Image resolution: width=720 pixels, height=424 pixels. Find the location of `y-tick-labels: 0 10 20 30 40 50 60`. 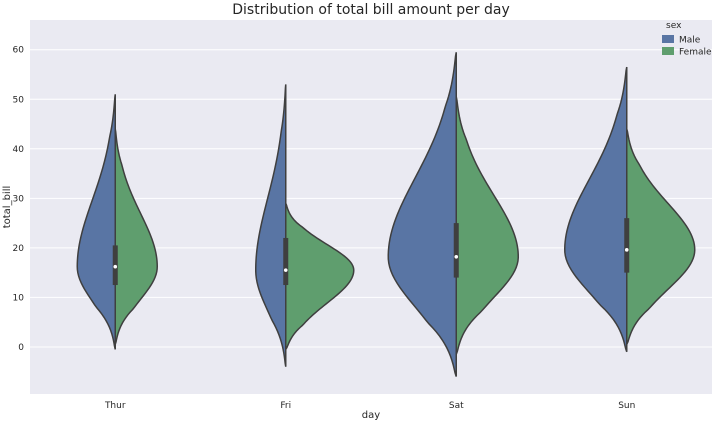

y-tick-labels: 0 10 20 30 40 50 60 is located at coordinates (19, 199).